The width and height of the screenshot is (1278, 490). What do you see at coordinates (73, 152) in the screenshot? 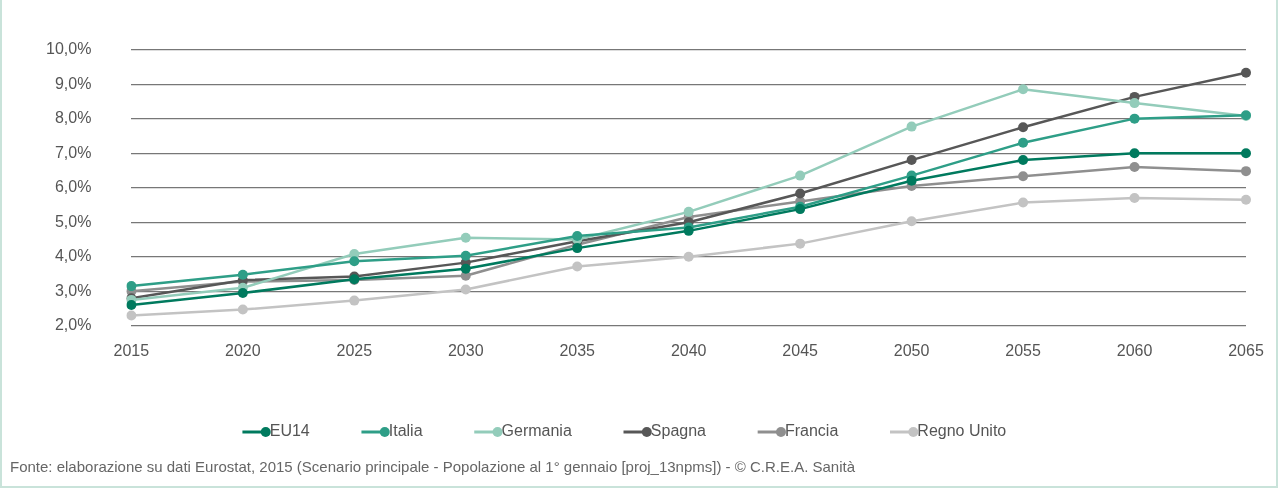
I see `y-tick-label: 7,0%` at bounding box center [73, 152].